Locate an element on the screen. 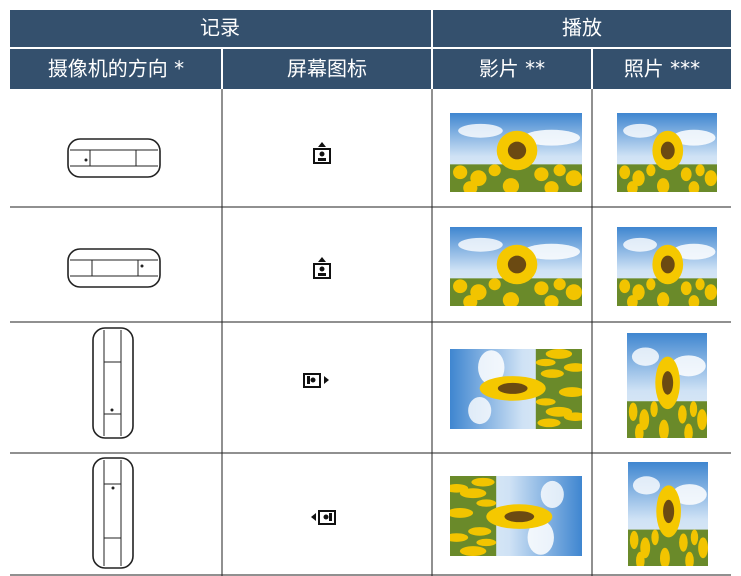  column-header: 影片 ** is located at coordinates (512, 69).